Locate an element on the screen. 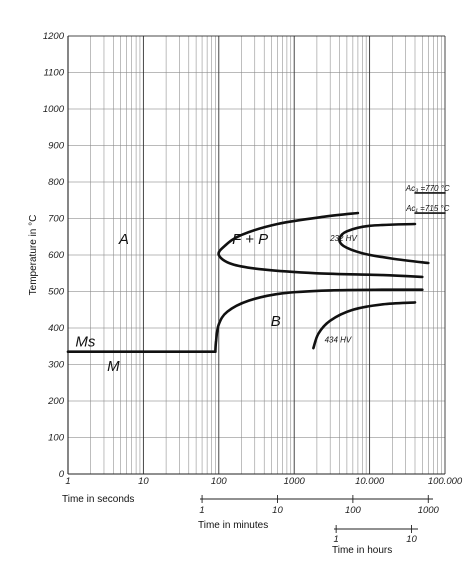  x-tick-label-seconds: 100.000 is located at coordinates (445, 481).